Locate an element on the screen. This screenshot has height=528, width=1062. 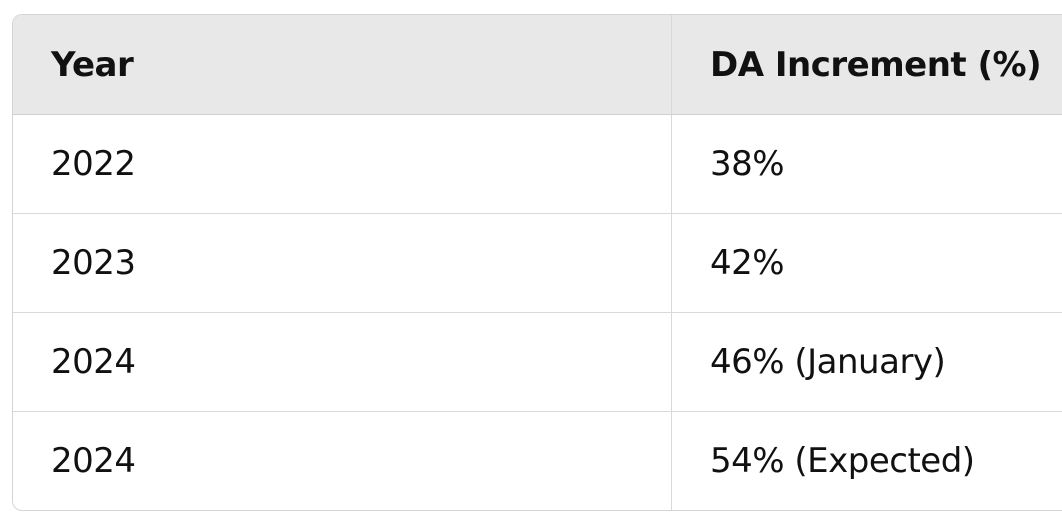
table-cell: 46% (January) is located at coordinates (828, 362).